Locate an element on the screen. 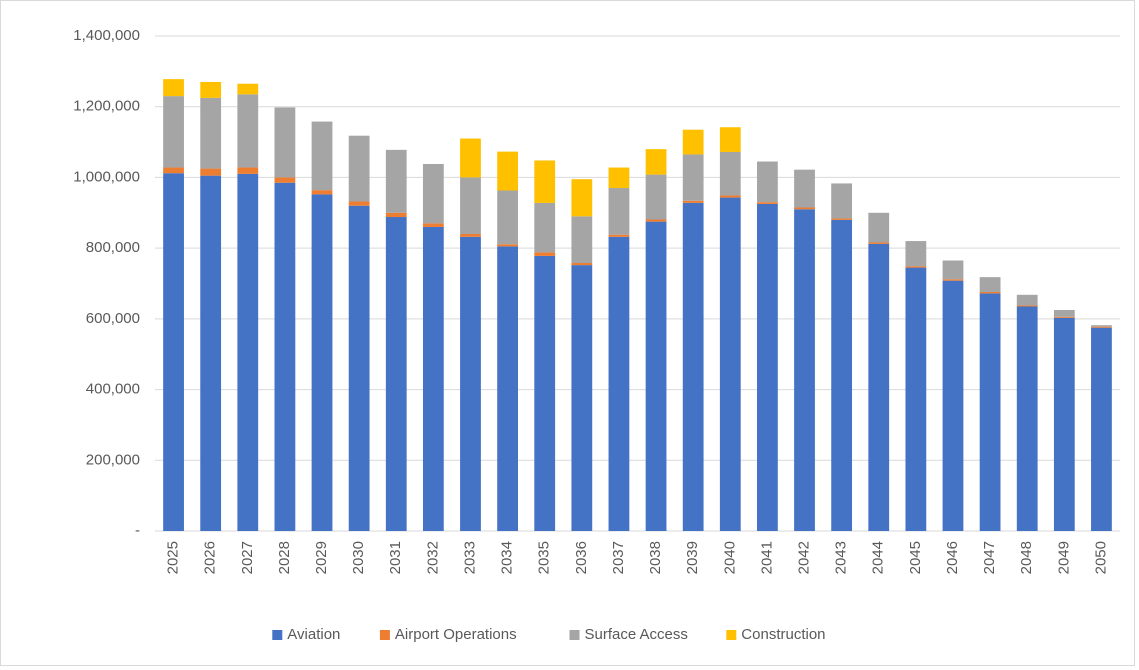 This screenshot has height=670, width=1139. x-tick-label: 2041 is located at coordinates (766, 557).